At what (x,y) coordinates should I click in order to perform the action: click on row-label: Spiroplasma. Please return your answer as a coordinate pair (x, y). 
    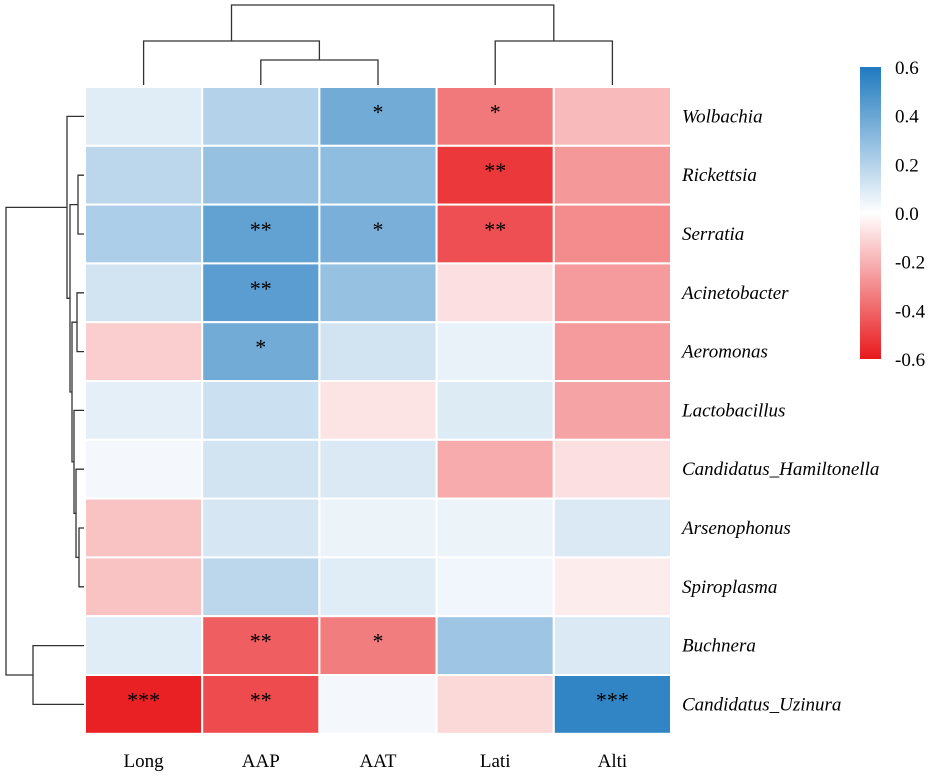
    Looking at the image, I should click on (729, 587).